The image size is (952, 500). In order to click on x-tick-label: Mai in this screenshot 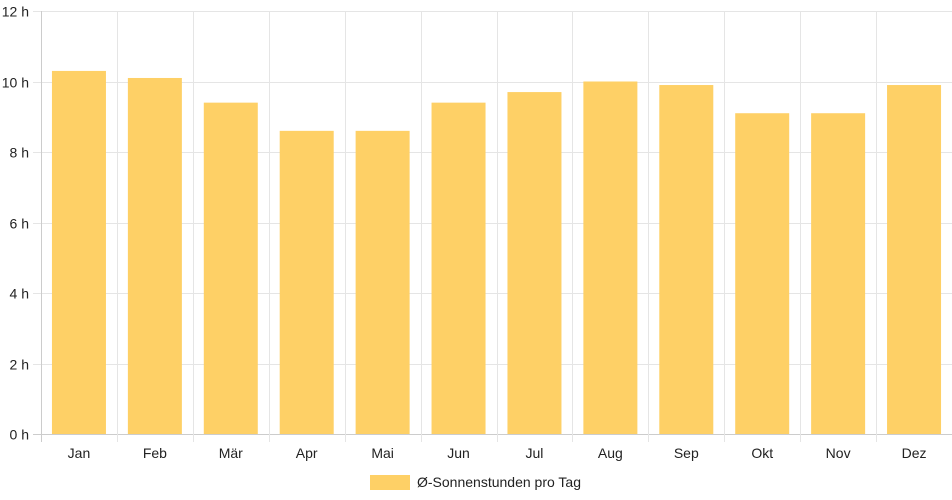, I will do `click(382, 453)`.